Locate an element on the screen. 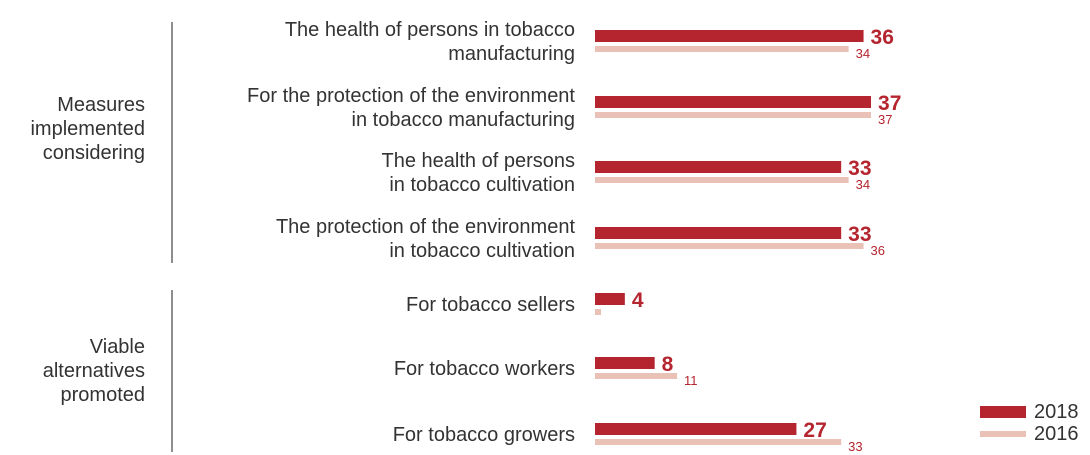 The width and height of the screenshot is (1090, 455). category-label-line: For tobacco workers is located at coordinates (484, 369).